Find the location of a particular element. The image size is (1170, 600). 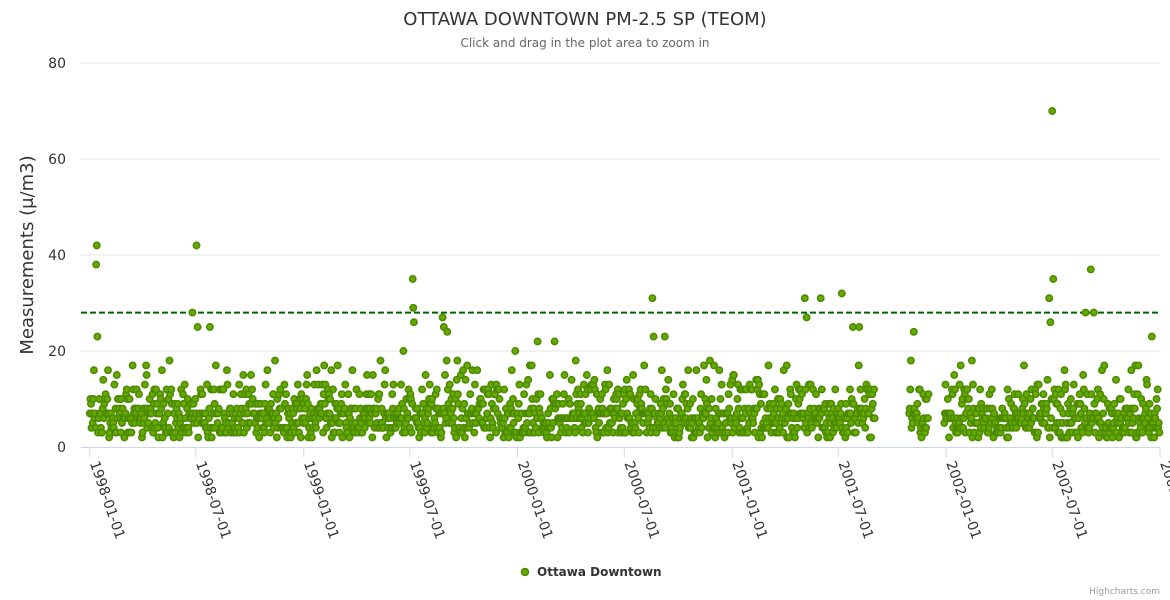

legend: Ottawa Downtown is located at coordinates (591, 572).